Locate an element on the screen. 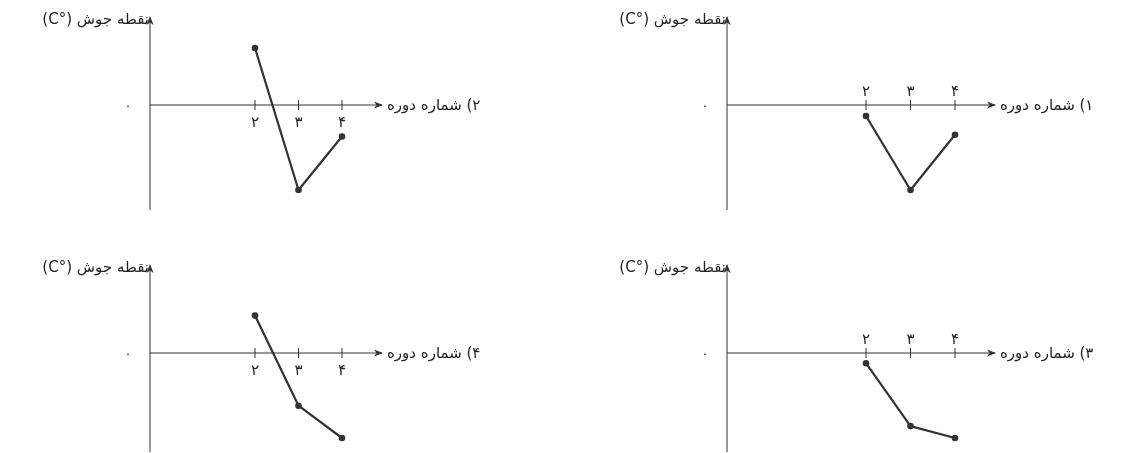  x-axis-title: ۲) شماره دوره is located at coordinates (434, 105).